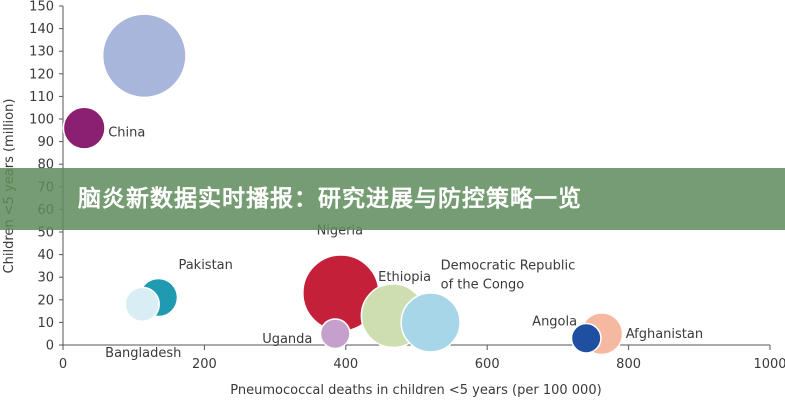 This screenshot has width=785, height=400. What do you see at coordinates (41, 7) in the screenshot?
I see `y-tick-label: 150` at bounding box center [41, 7].